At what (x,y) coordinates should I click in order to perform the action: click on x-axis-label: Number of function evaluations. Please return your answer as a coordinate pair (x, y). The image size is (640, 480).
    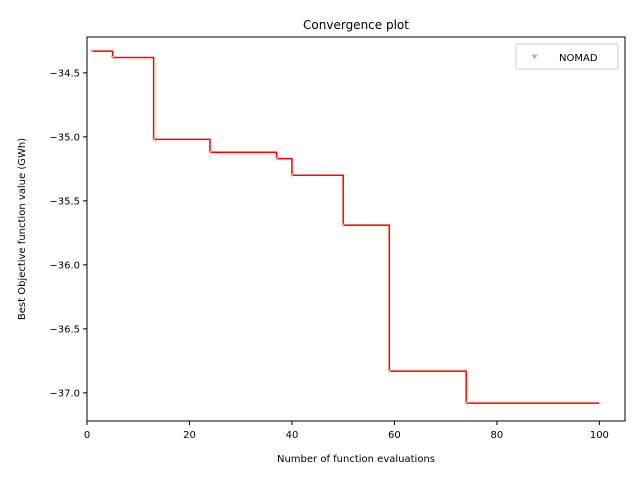
    Looking at the image, I should click on (356, 459).